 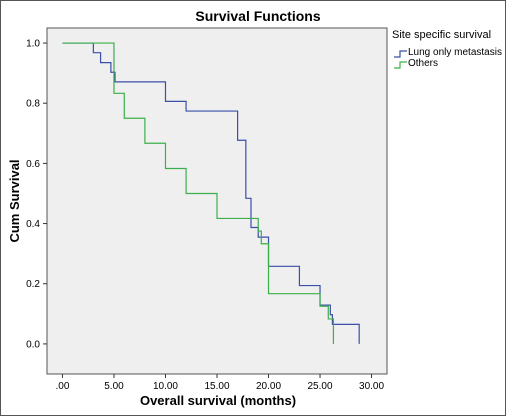 I want to click on x-tick-label: 25.00, so click(x=320, y=386).